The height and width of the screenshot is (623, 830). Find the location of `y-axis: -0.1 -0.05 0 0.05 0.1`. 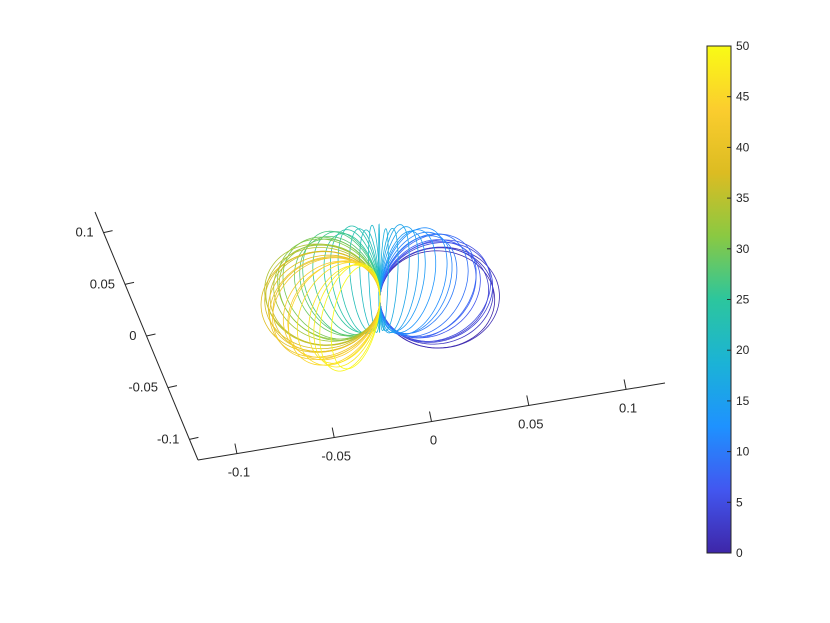

y-axis: -0.1 -0.05 0 0.05 0.1 is located at coordinates (137, 336).